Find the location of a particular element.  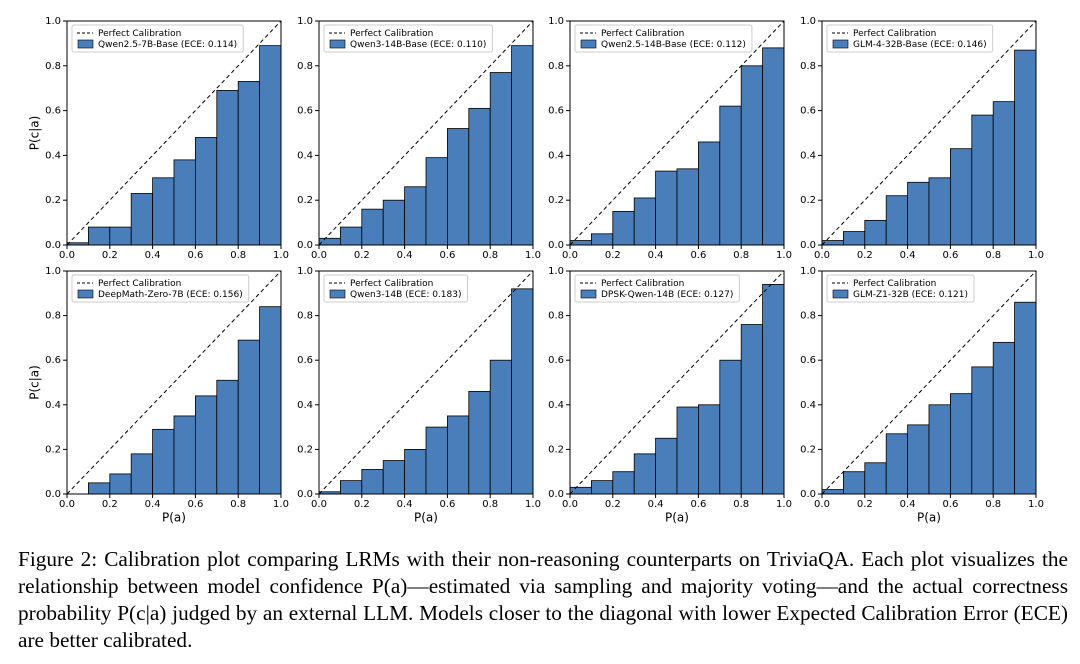

y-axis-label: P(c|a) is located at coordinates (35, 133).